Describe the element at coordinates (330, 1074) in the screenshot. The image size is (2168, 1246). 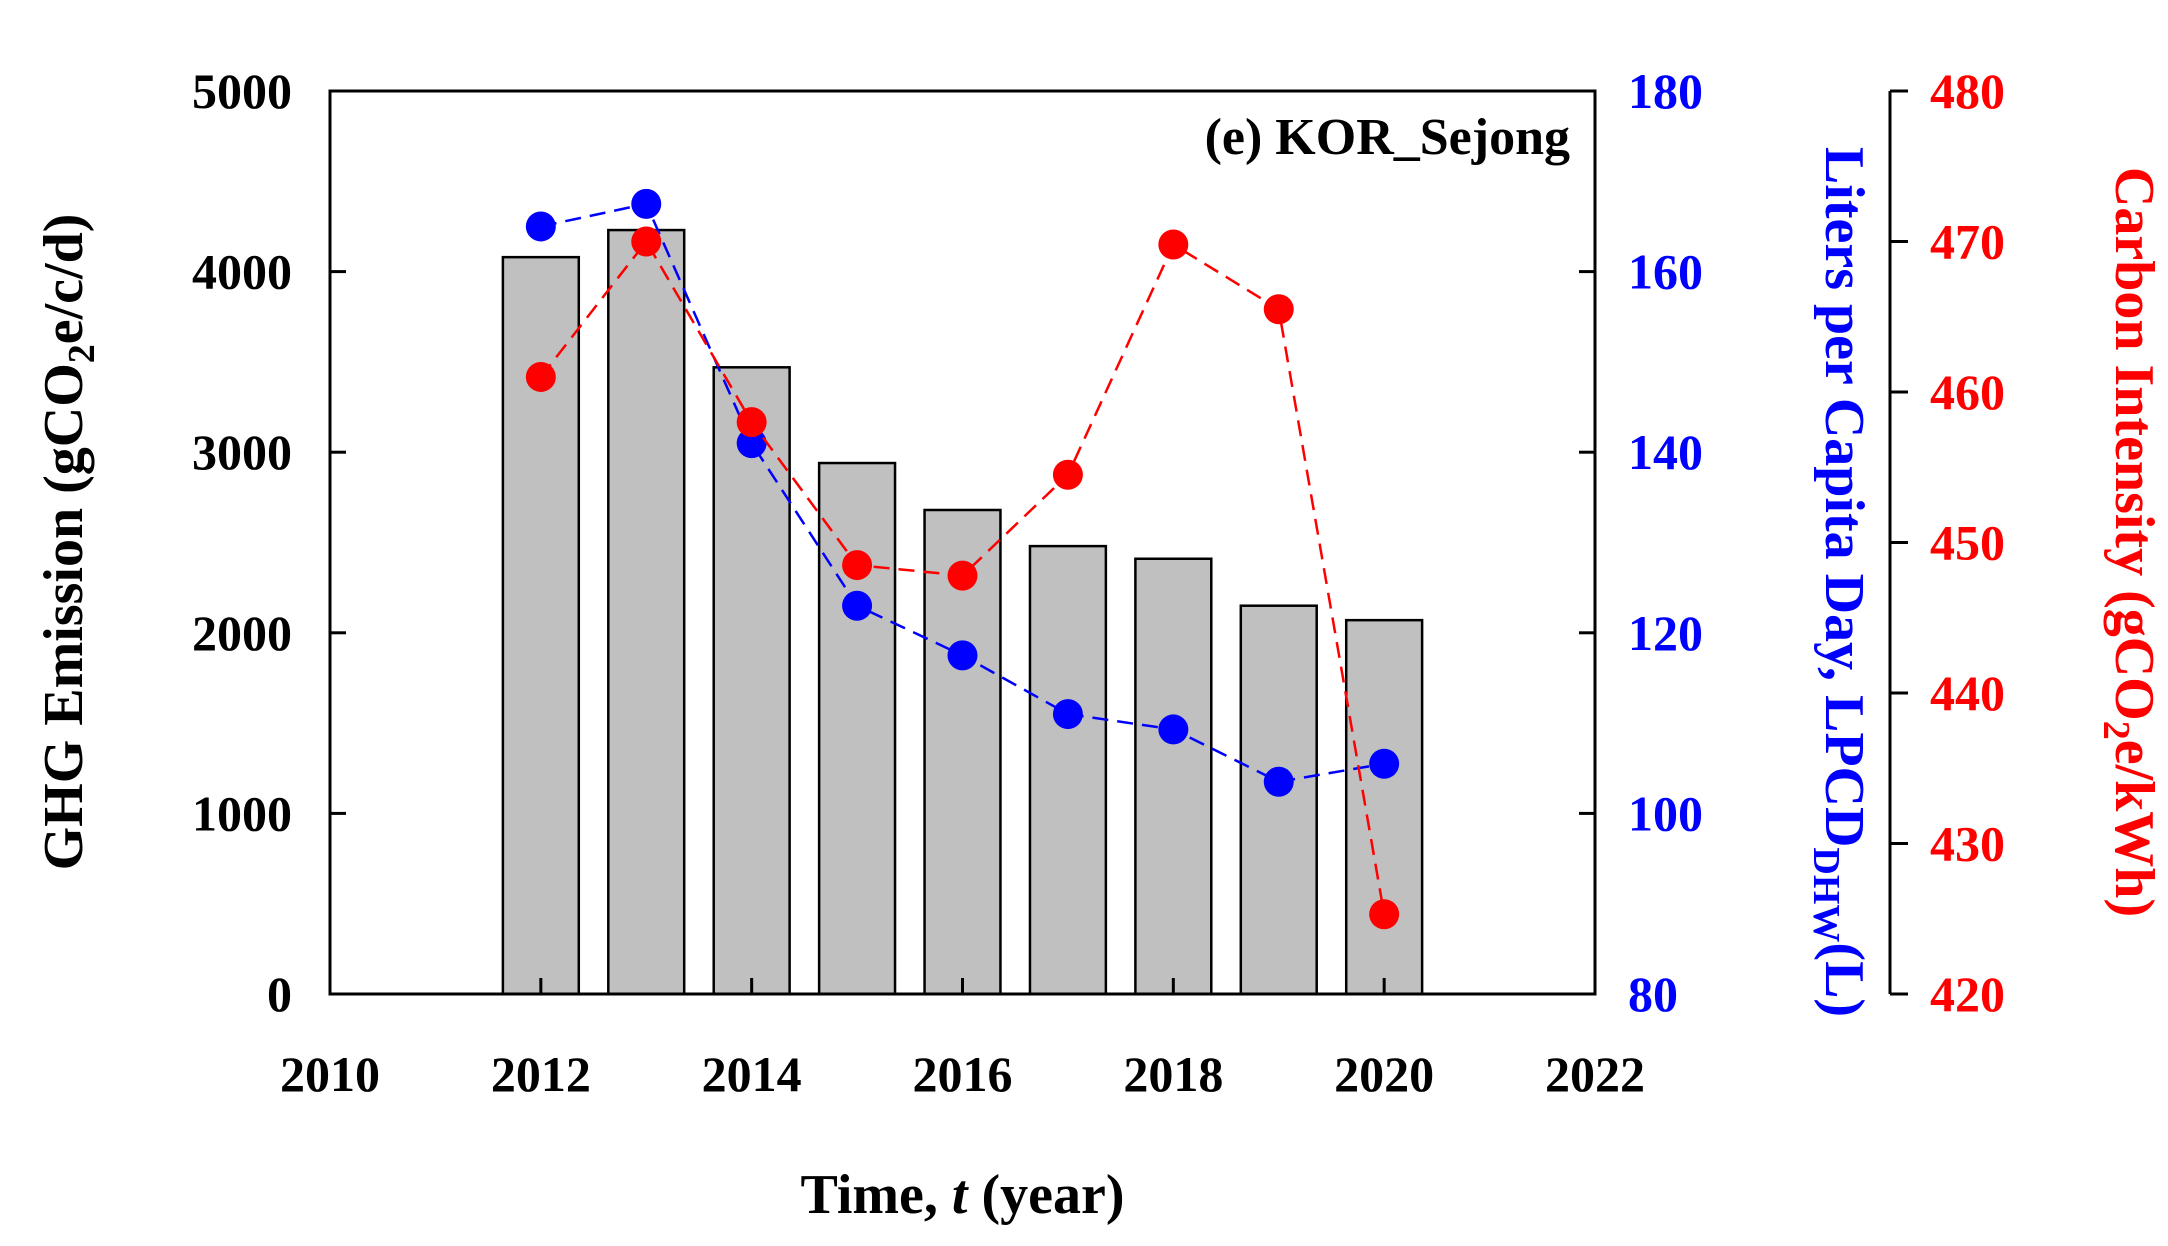
I see `x-tick-label-2010: 2010` at that location.